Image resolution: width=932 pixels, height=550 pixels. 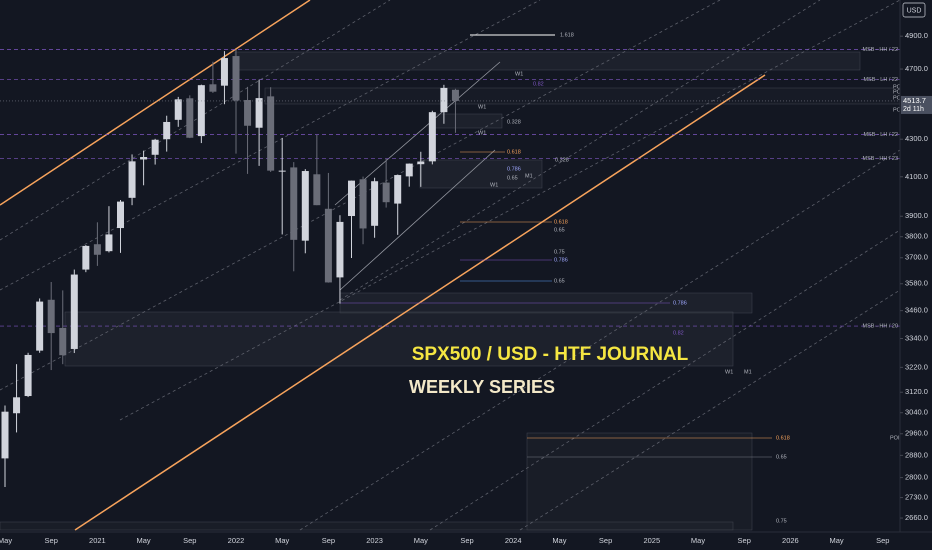 What do you see at coordinates (916, 366) in the screenshot?
I see `y-tick-label: 3220.0` at bounding box center [916, 366].